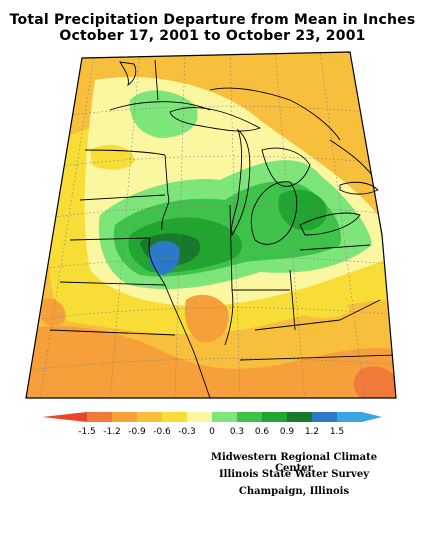  What do you see at coordinates (302, 210) in the screenshot?
I see `zone-plus-0.9-east` at bounding box center [302, 210].